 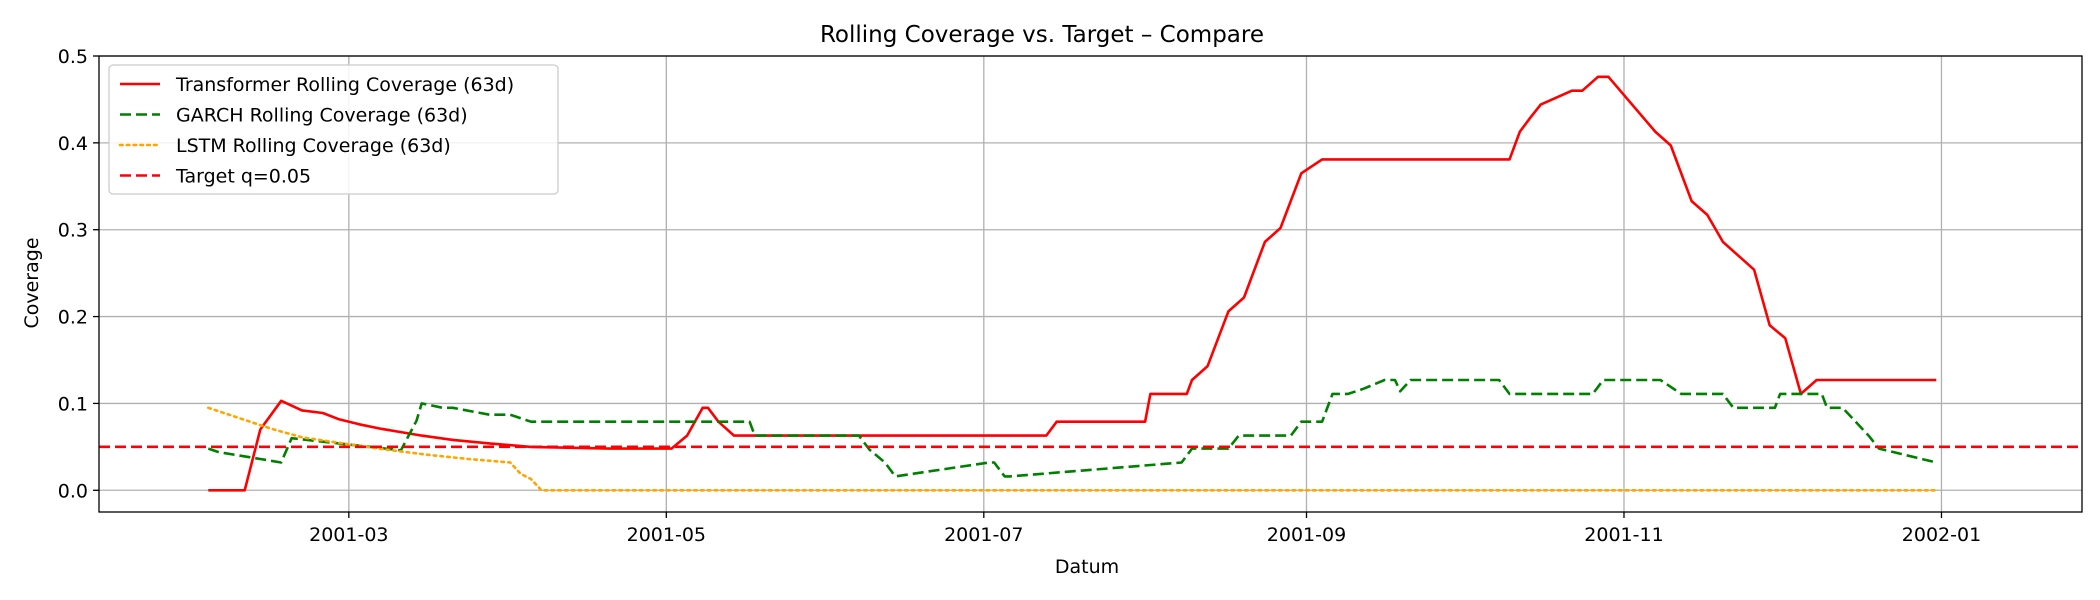 What do you see at coordinates (313, 146) in the screenshot?
I see `legend-label-2: LSTM Rolling Coverage (63d)` at bounding box center [313, 146].